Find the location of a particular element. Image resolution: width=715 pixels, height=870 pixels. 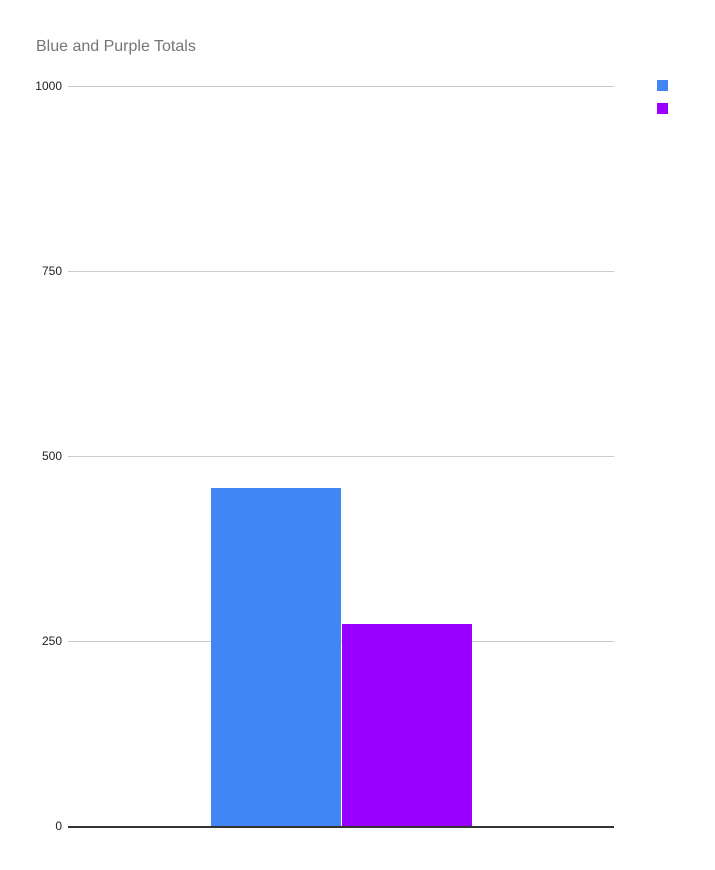

chart-title: Blue and Purple Totals is located at coordinates (116, 46).